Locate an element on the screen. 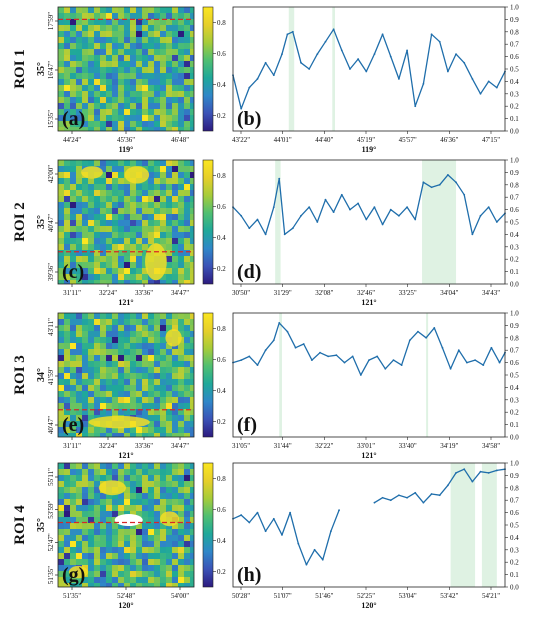  chart-xtick-label: 34'58" is located at coordinates (491, 446).